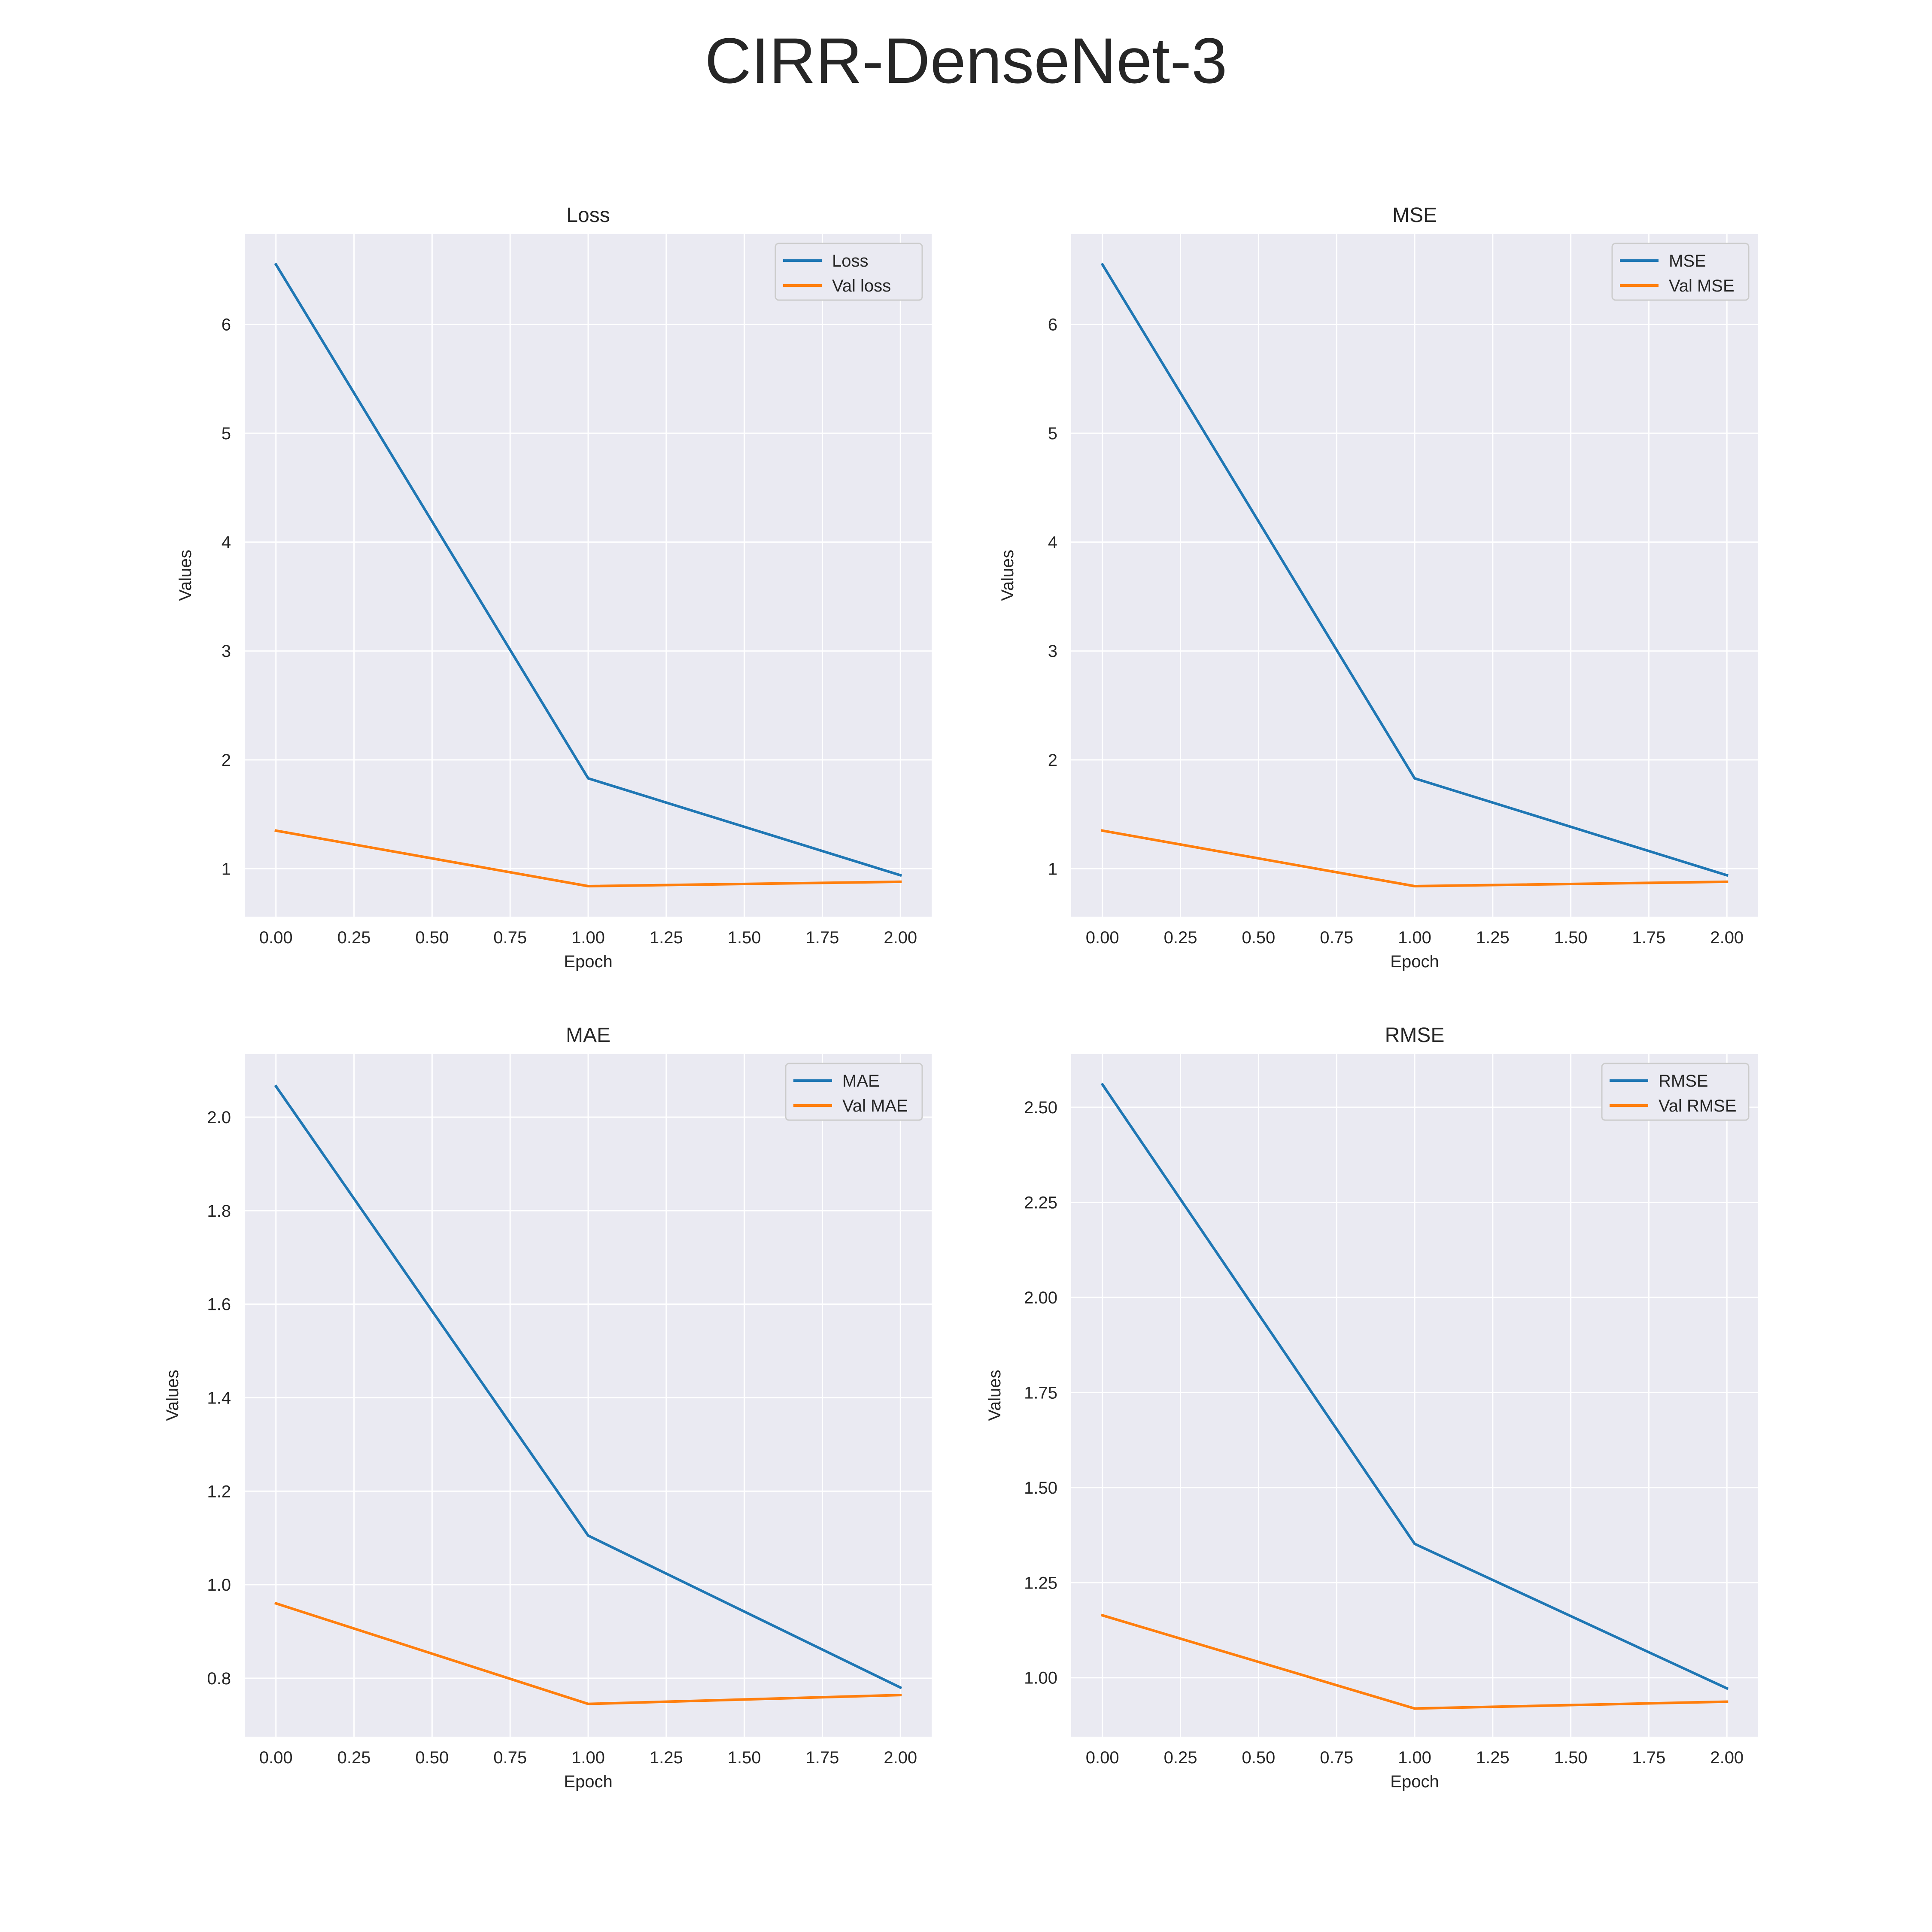 The image size is (1932, 1932). What do you see at coordinates (219, 1118) in the screenshot?
I see `y-tick-label: 2.0` at bounding box center [219, 1118].